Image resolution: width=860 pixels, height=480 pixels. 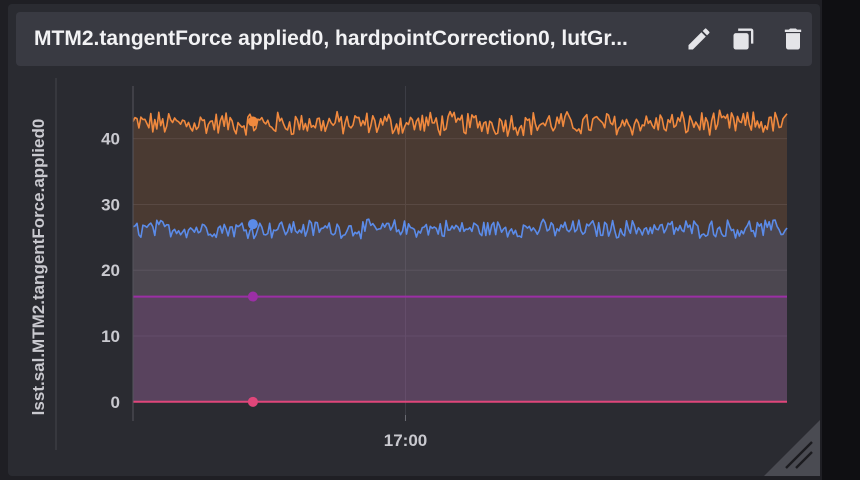 What do you see at coordinates (110, 270) in the screenshot?
I see `y-tick-label: 20` at bounding box center [110, 270].